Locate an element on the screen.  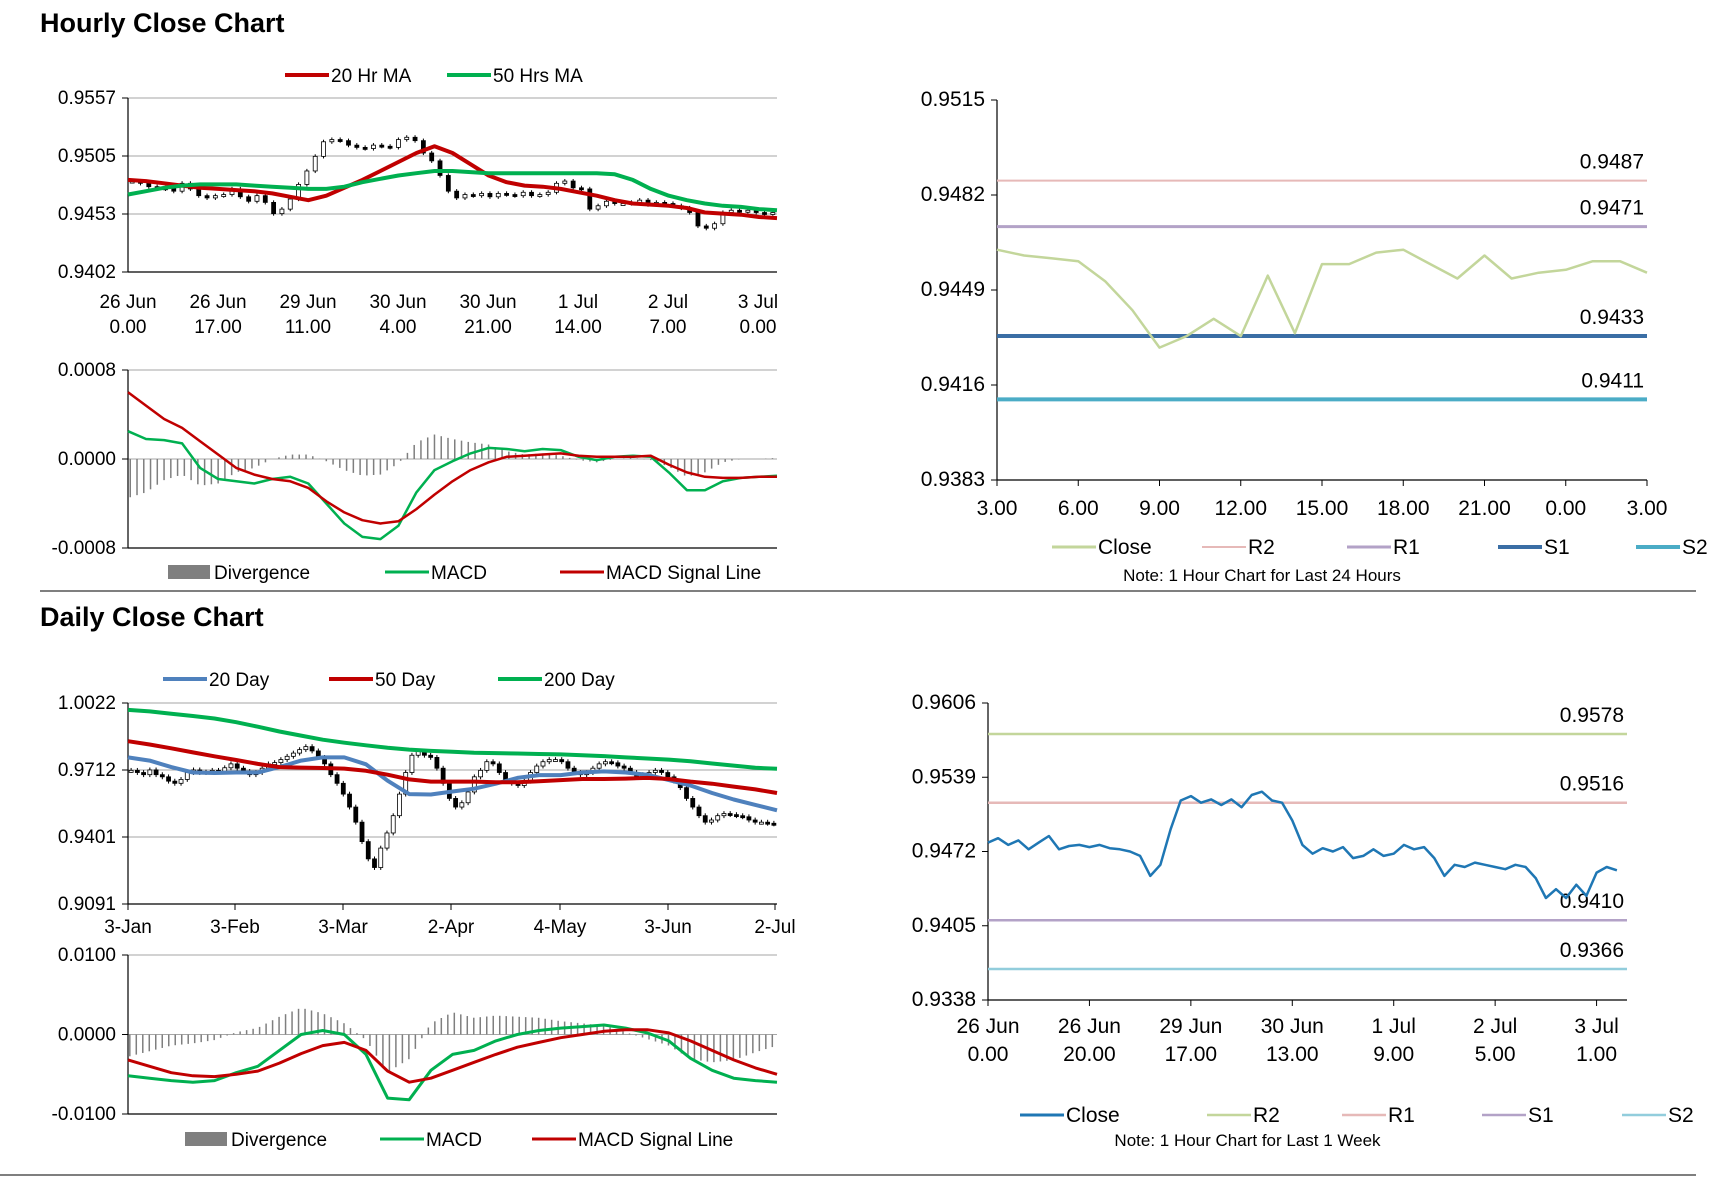
hprice-ytick-label: 0.9505 is located at coordinates (87, 156).